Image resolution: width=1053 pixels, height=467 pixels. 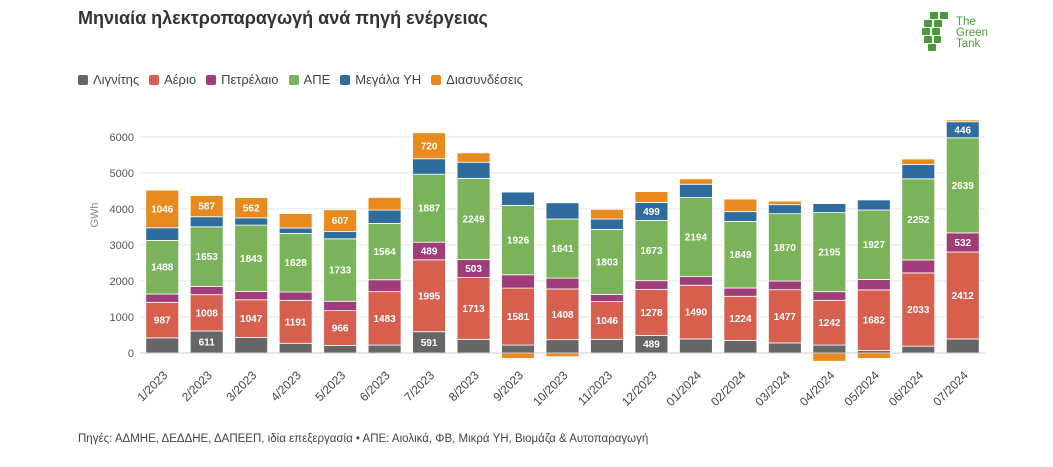 I want to click on x-tick-label: 12/2023, so click(x=639, y=388).